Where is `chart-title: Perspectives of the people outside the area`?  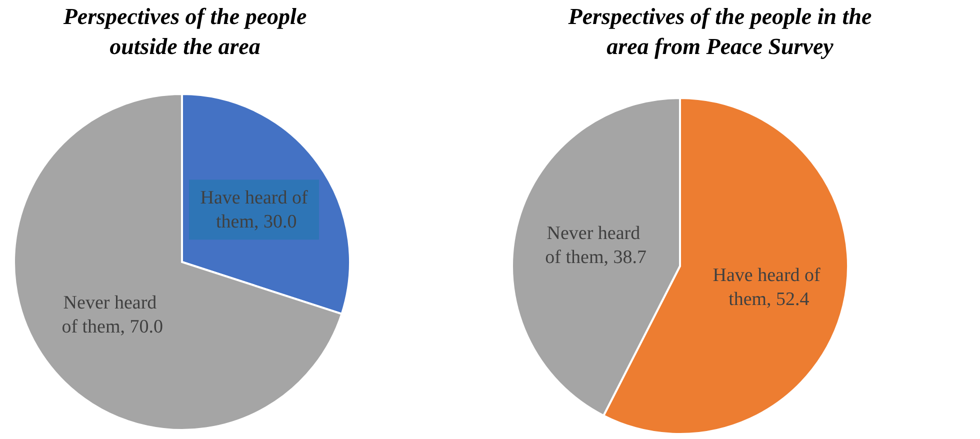 chart-title: Perspectives of the people outside the area is located at coordinates (184, 31).